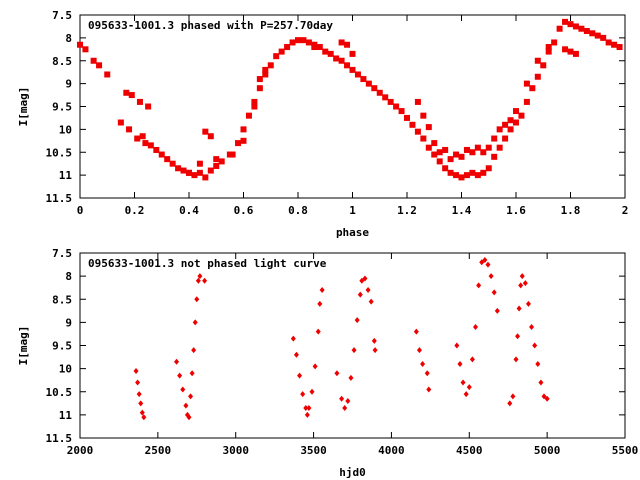  What do you see at coordinates (235, 450) in the screenshot?
I see `x-tick-label: 3000` at bounding box center [235, 450].